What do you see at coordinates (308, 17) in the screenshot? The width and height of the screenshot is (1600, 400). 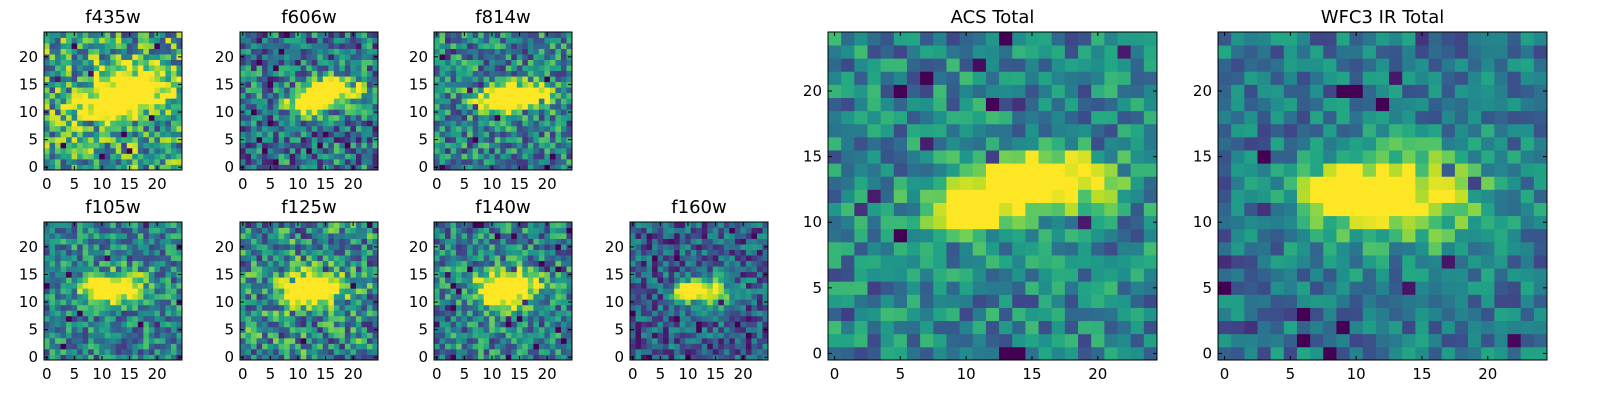 I see `panel-title: f606w` at bounding box center [308, 17].